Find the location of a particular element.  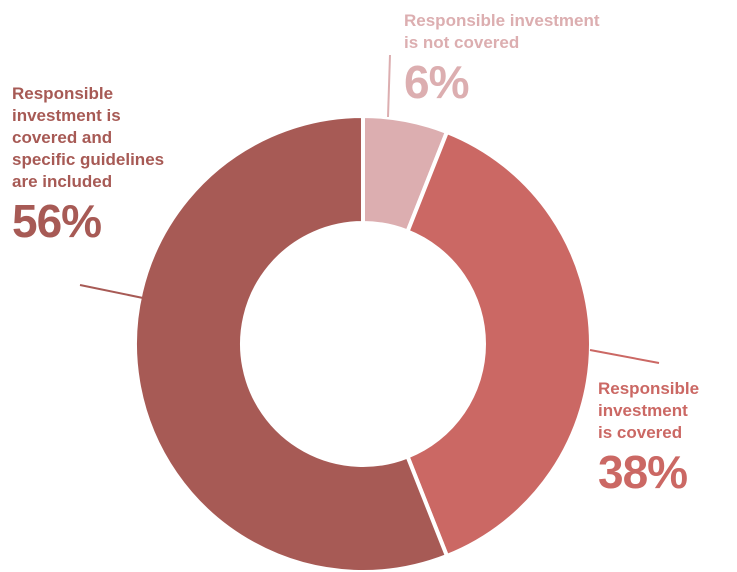

value-label: 38% is located at coordinates (643, 472).